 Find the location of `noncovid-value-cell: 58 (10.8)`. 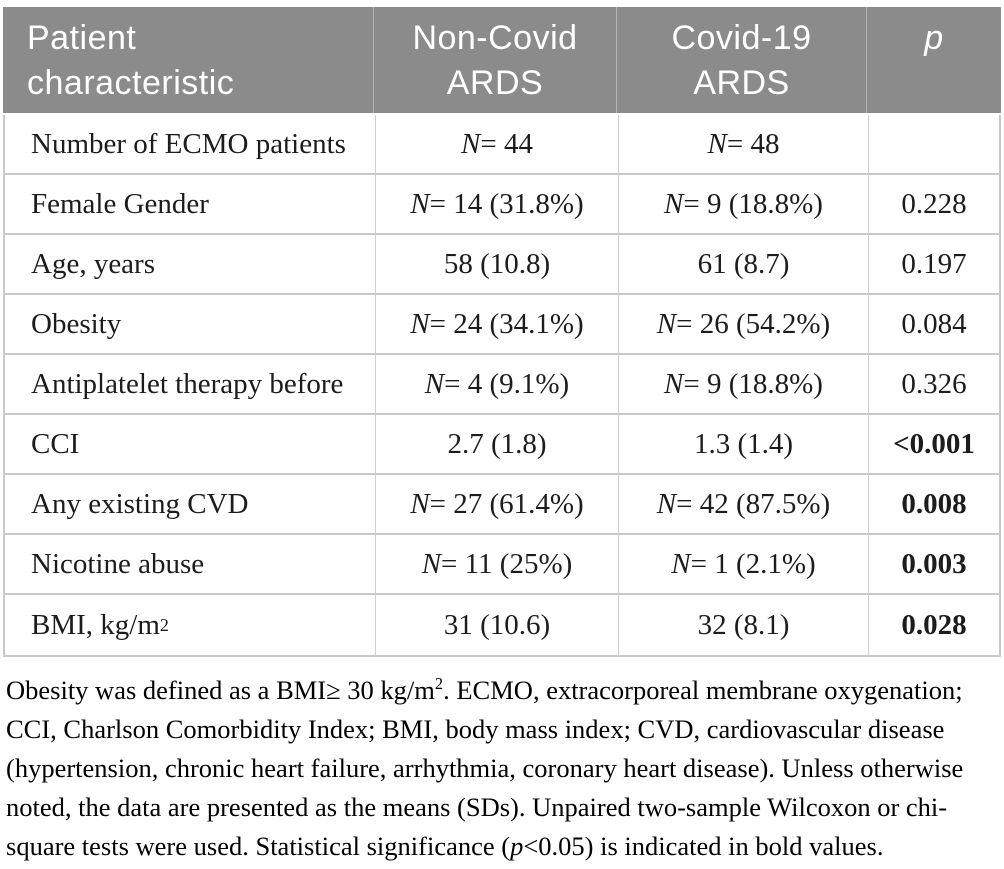

noncovid-value-cell: 58 (10.8) is located at coordinates (496, 264).